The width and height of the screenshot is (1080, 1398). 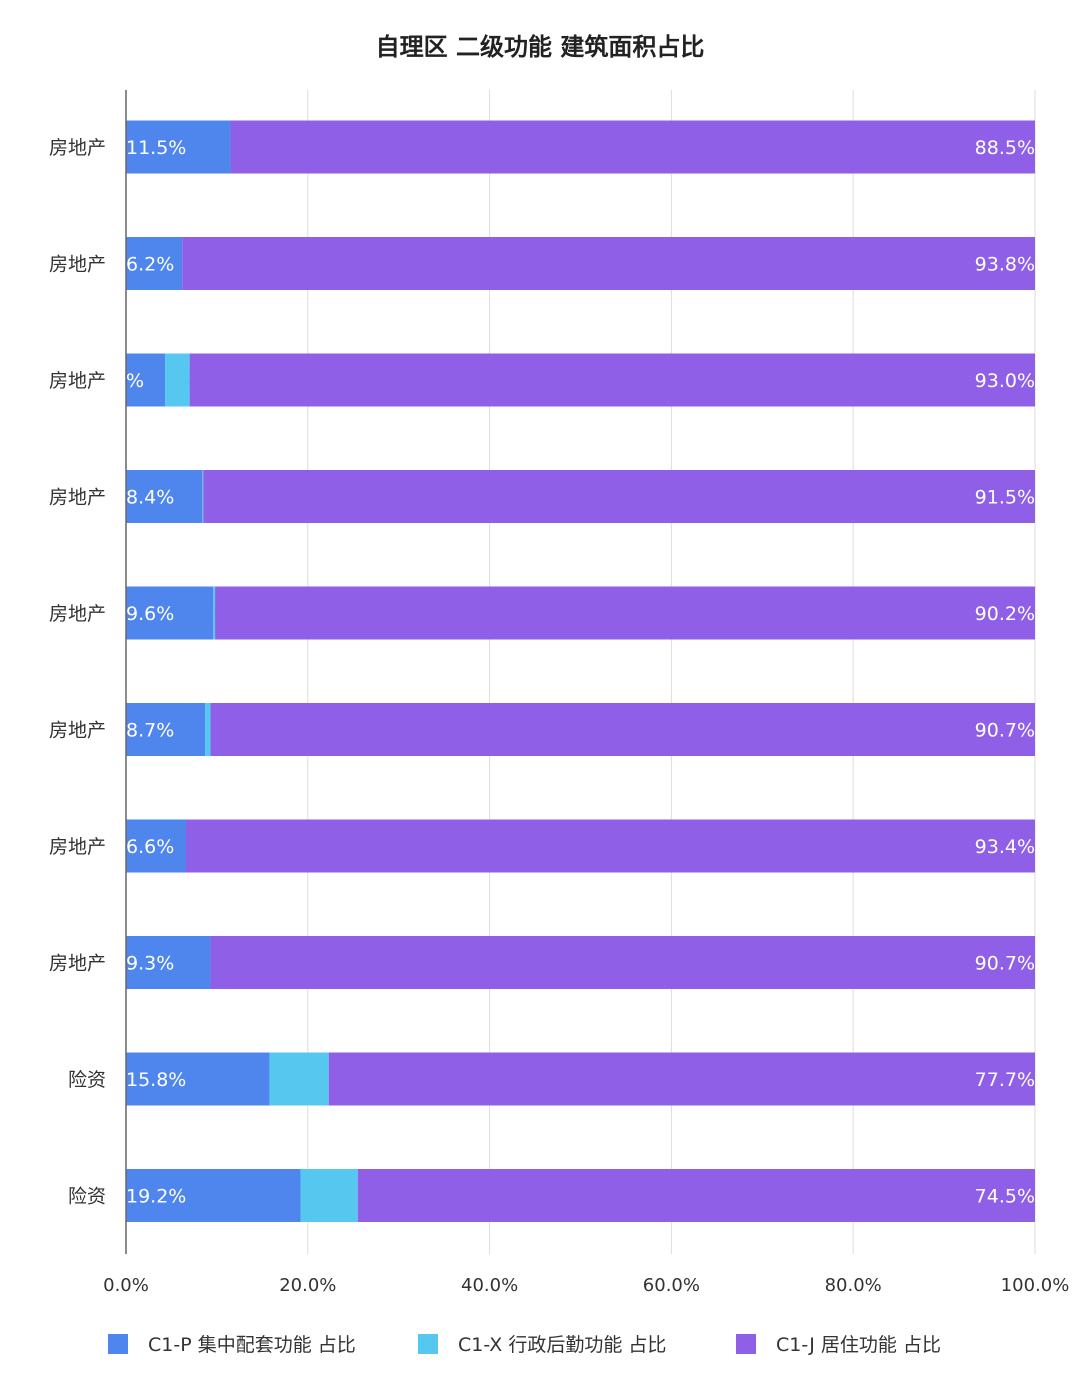 What do you see at coordinates (540, 47) in the screenshot?
I see `chart-title: 自理区 二级功能 建筑面积占比` at bounding box center [540, 47].